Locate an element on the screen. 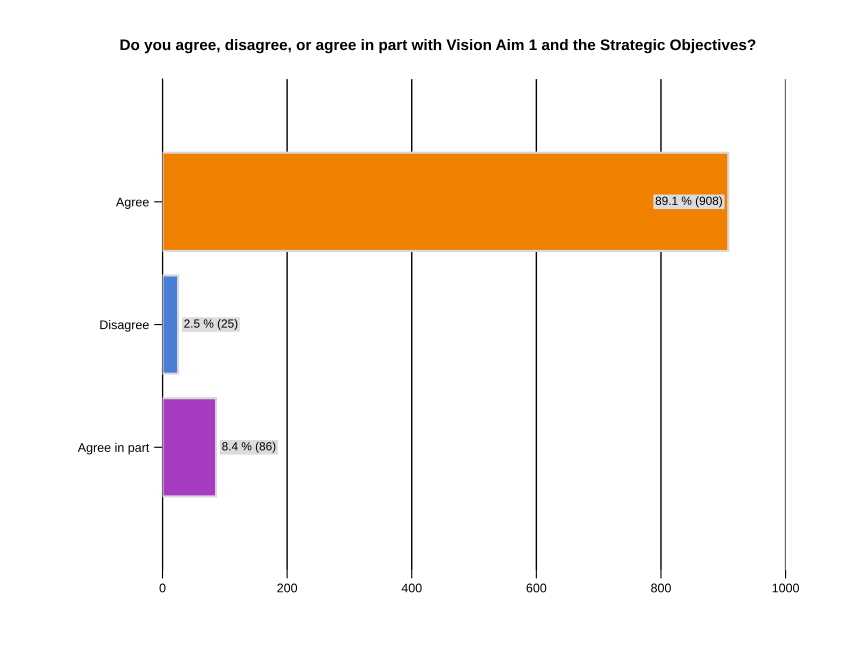  y-tick-label: Agree is located at coordinates (132, 203).